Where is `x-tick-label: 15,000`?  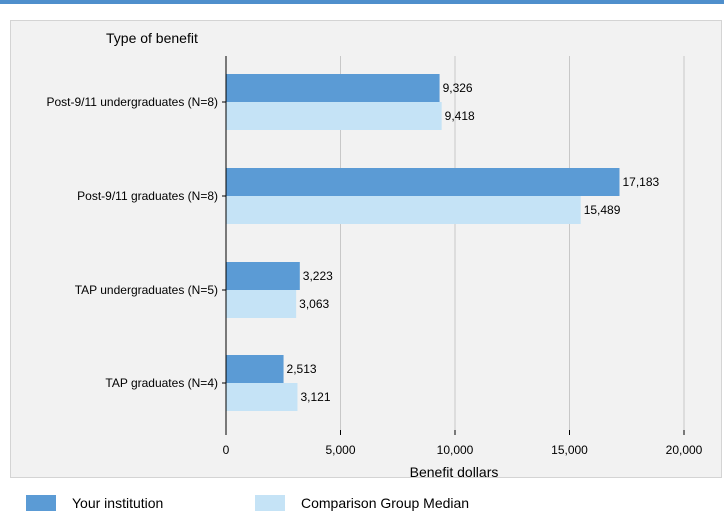 x-tick-label: 15,000 is located at coordinates (569, 450).